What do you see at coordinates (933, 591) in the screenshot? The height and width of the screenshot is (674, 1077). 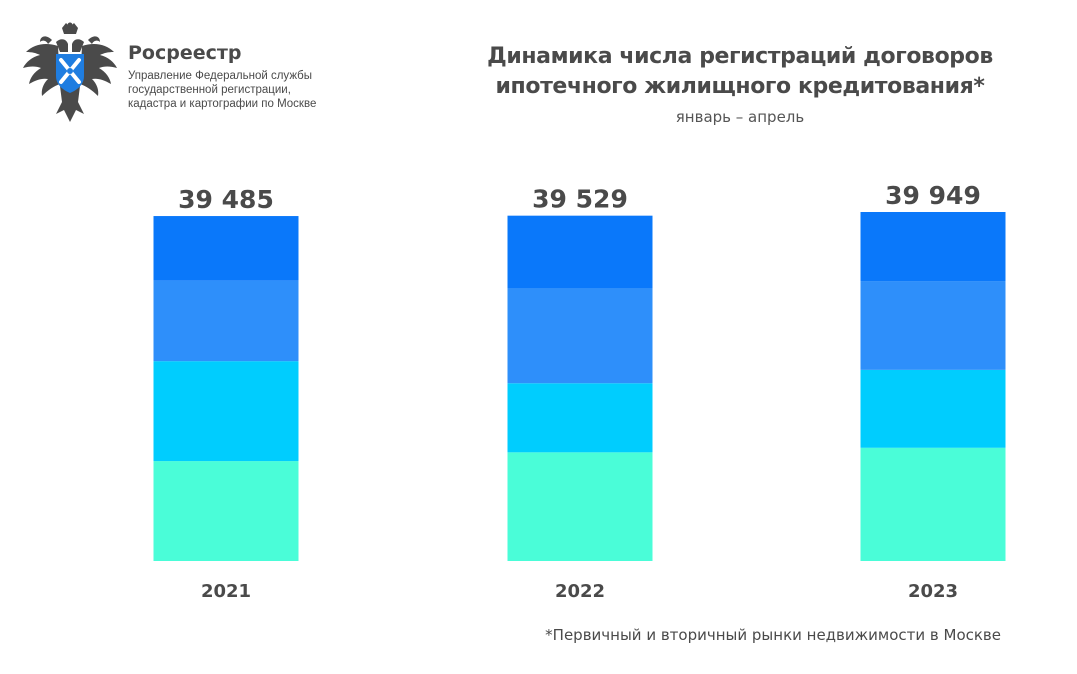 I see `category-label-2023: 2023` at bounding box center [933, 591].